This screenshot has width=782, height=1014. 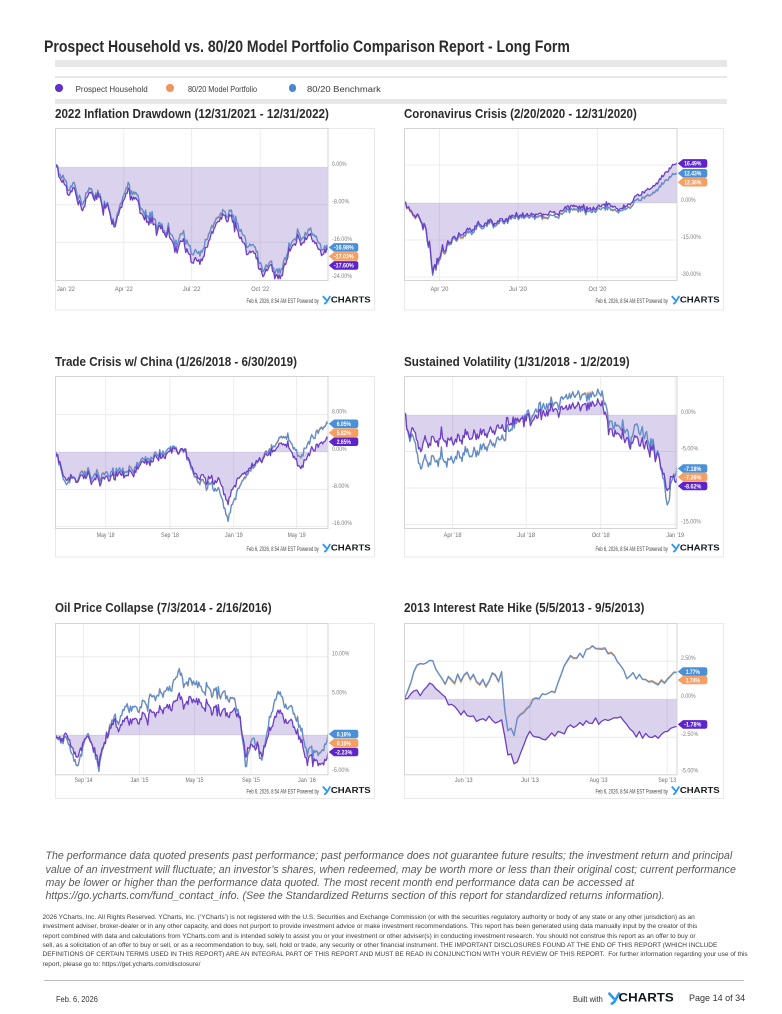 What do you see at coordinates (307, 779) in the screenshot?
I see `svg-text: Jan ’16` at bounding box center [307, 779].